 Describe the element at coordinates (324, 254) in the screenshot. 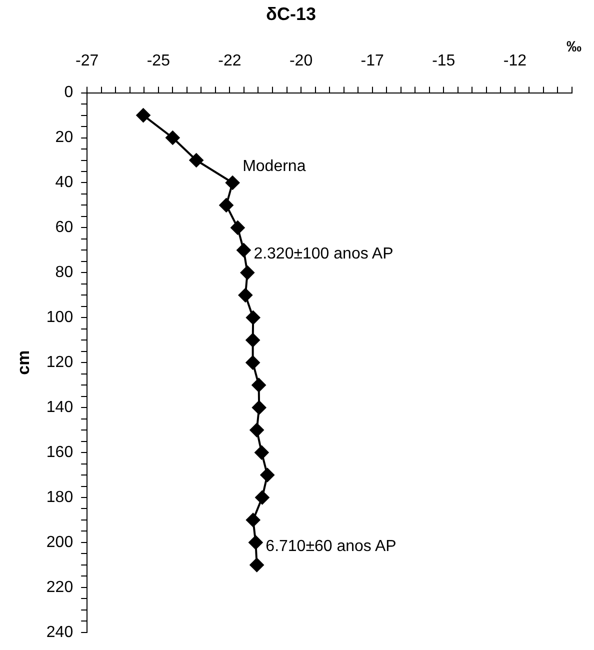

I see `annotation: 2.320±100 anos AP` at that location.